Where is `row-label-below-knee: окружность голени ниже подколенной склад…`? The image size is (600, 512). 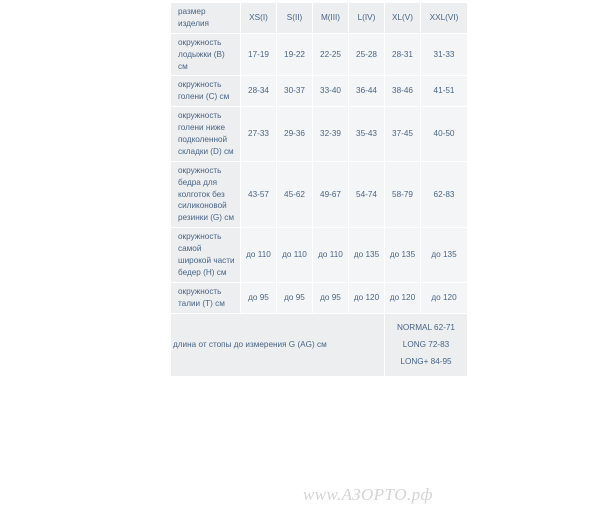
row-label-below-knee: окружность голени ниже подколенной склад… is located at coordinates (205, 134).